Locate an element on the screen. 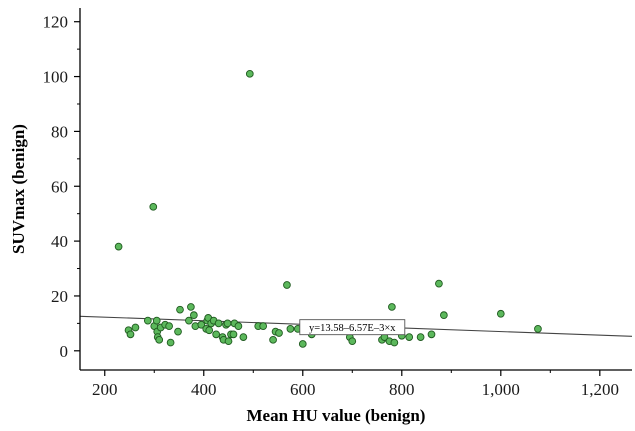 Image resolution: width=635 pixels, height=431 pixels. x-tick-label: 1,000 is located at coordinates (501, 389).